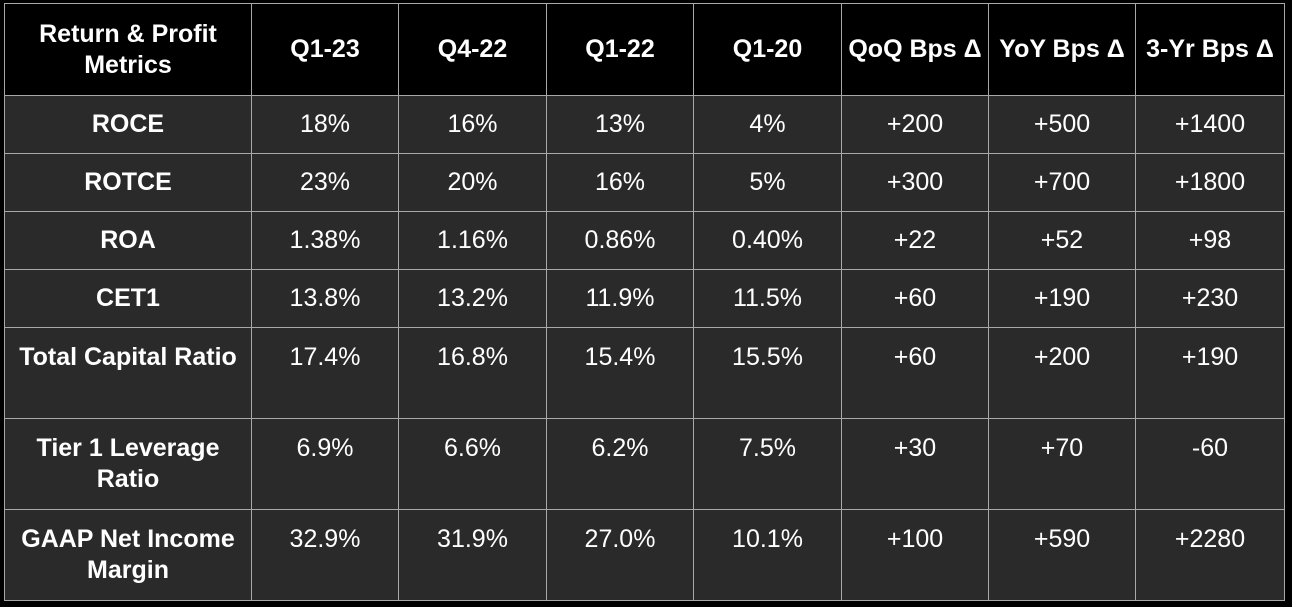 Image resolution: width=1292 pixels, height=607 pixels. Describe the element at coordinates (1062, 49) in the screenshot. I see `header-yoy-bps: YoY Bps Δ` at that location.